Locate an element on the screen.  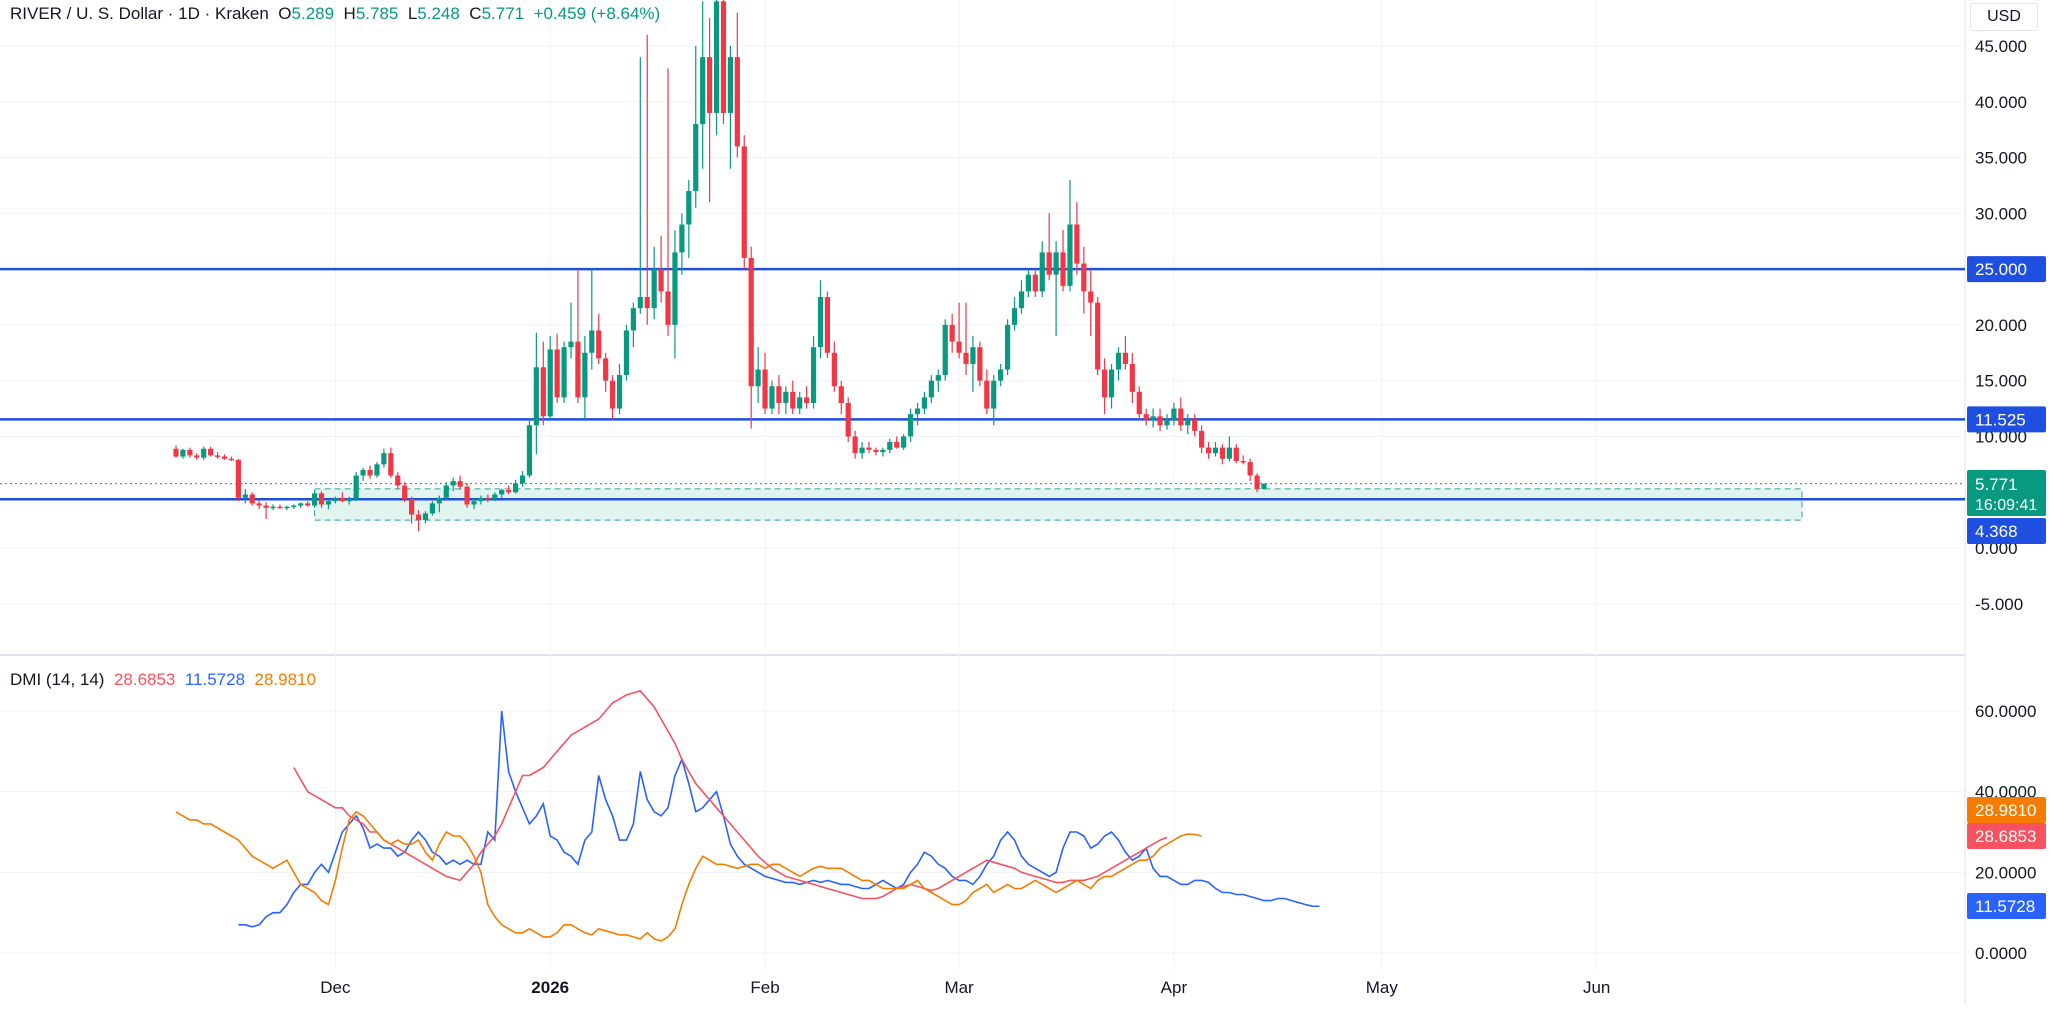
adx-axis-label-box is located at coordinates (2006, 810).